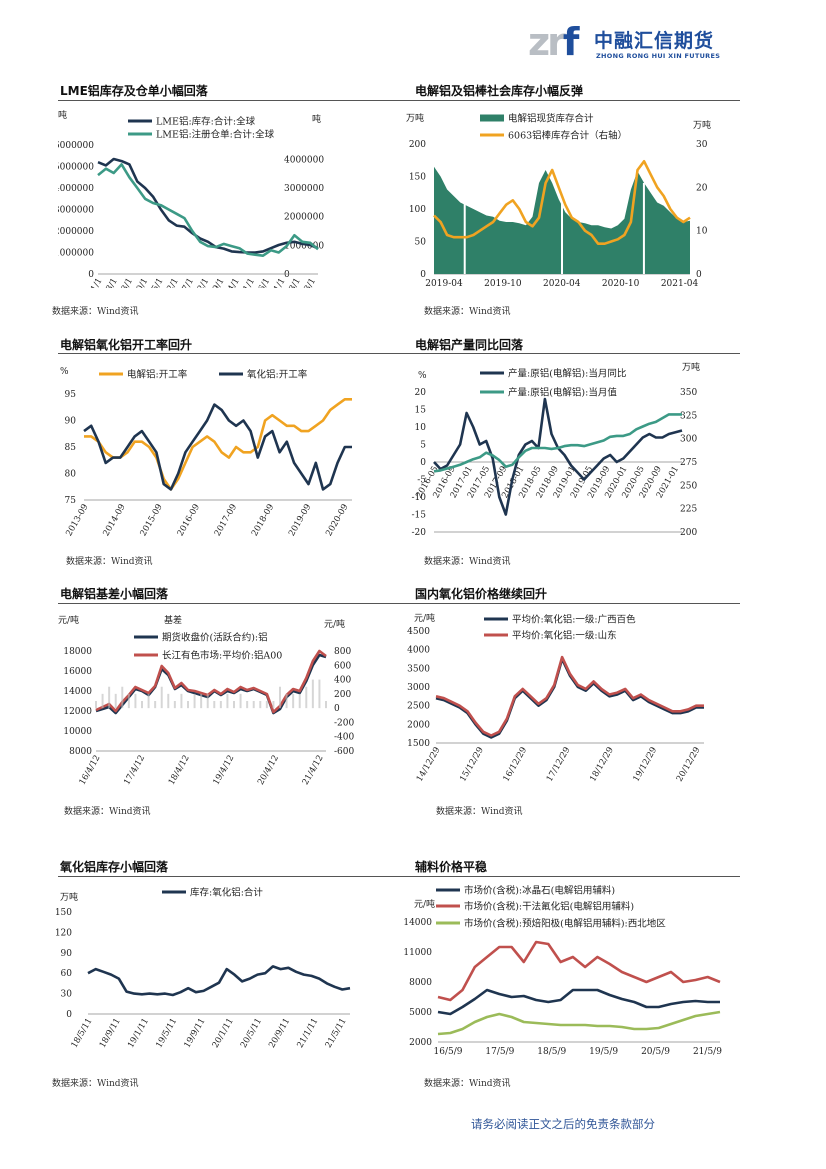  I want to click on c1-ytick-left: 4000000, so click(76, 189).